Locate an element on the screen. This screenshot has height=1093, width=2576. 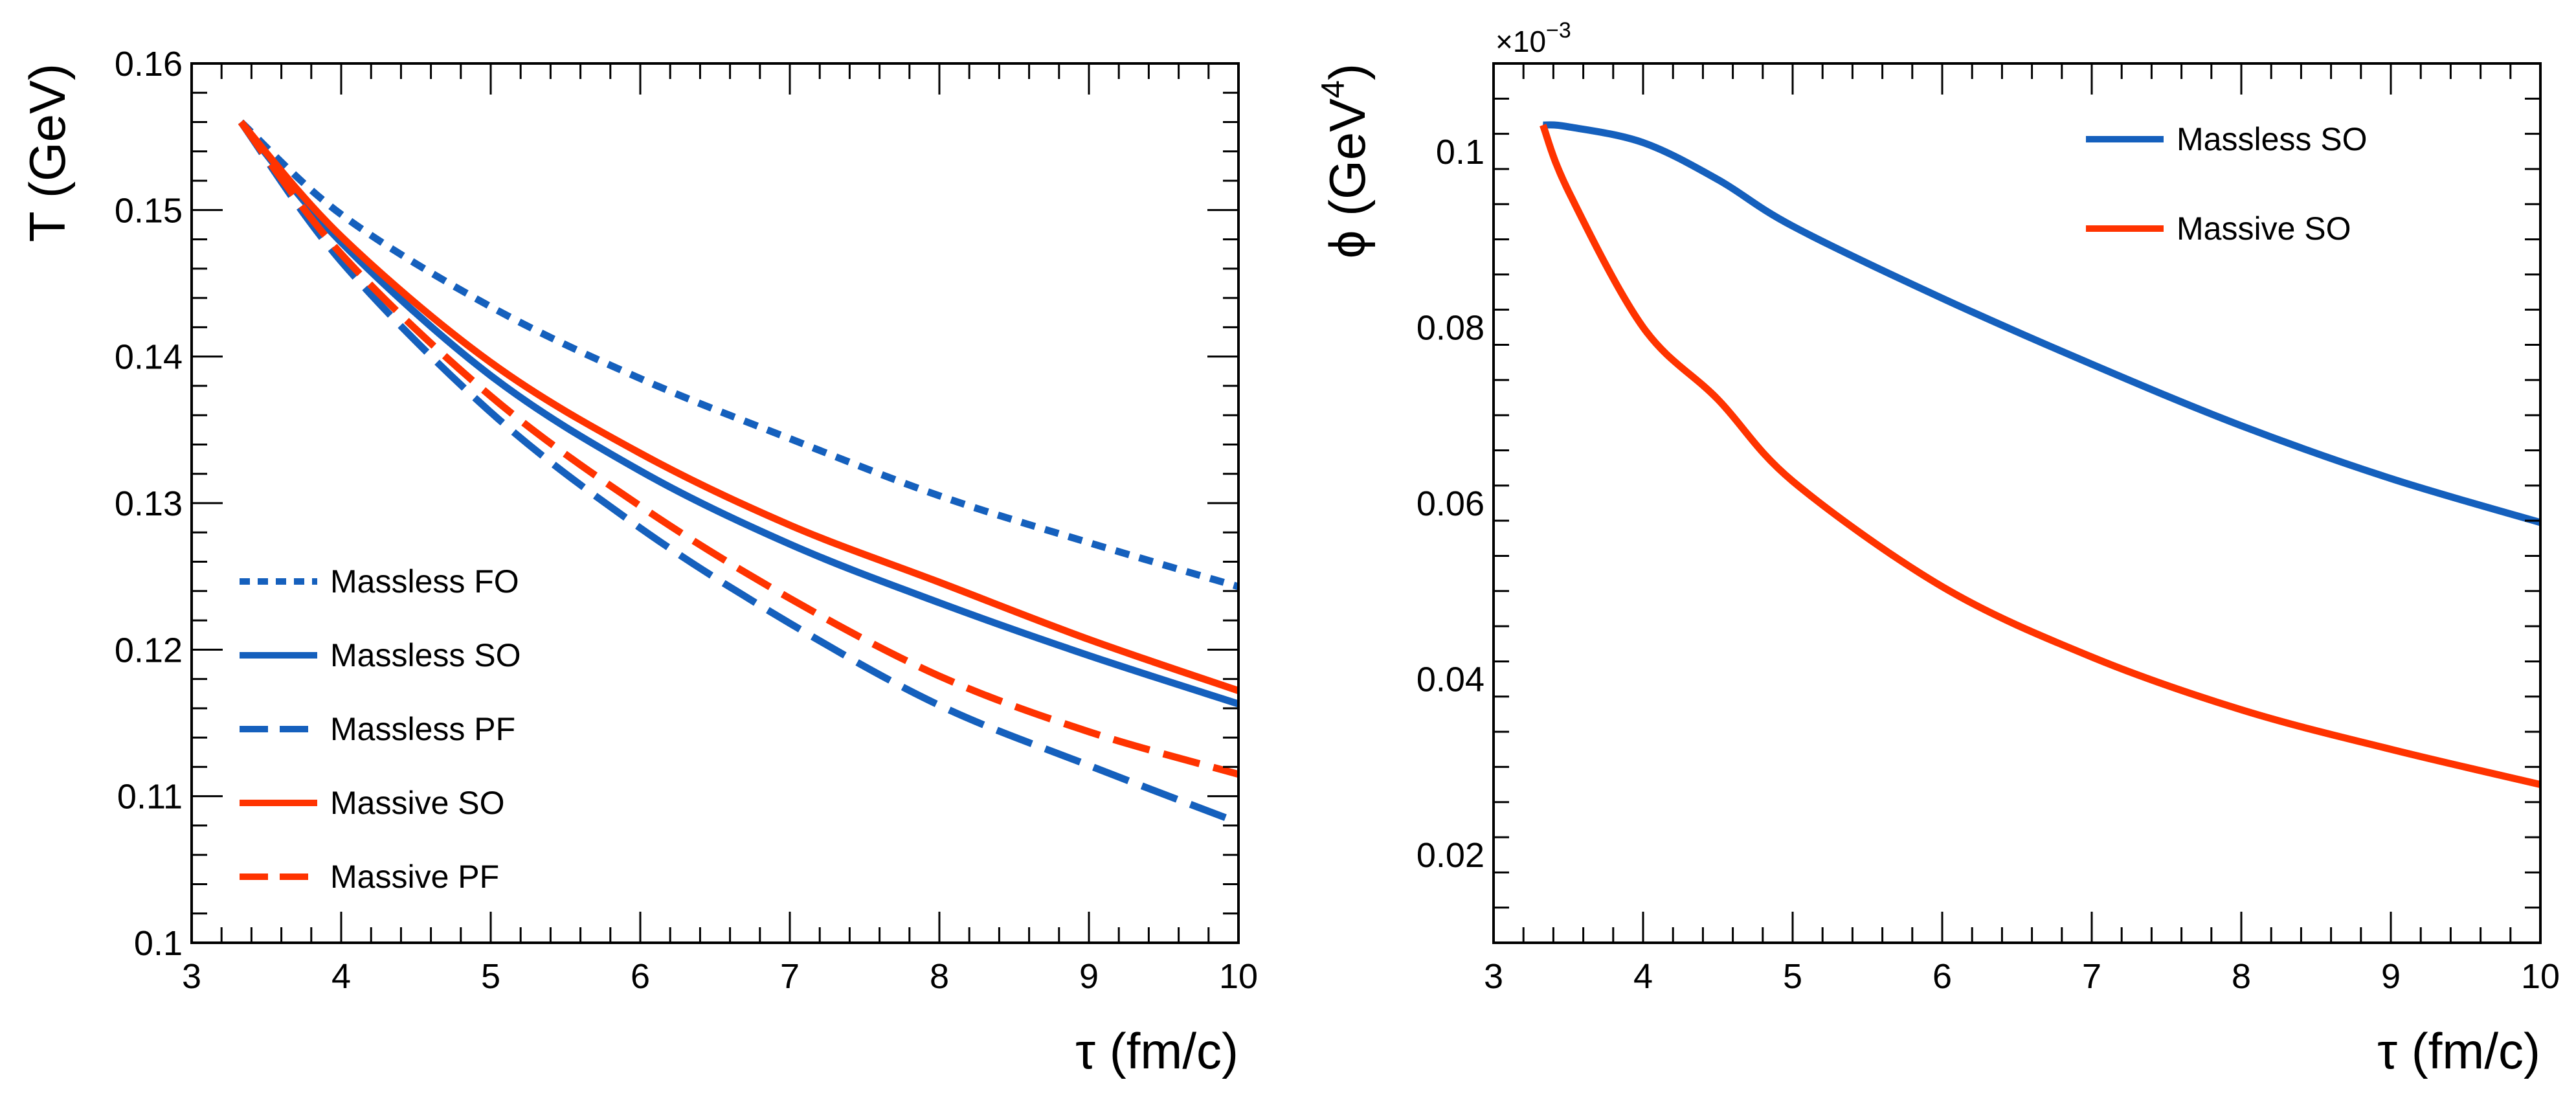
left-x-tick-label: 3 is located at coordinates (192, 976).